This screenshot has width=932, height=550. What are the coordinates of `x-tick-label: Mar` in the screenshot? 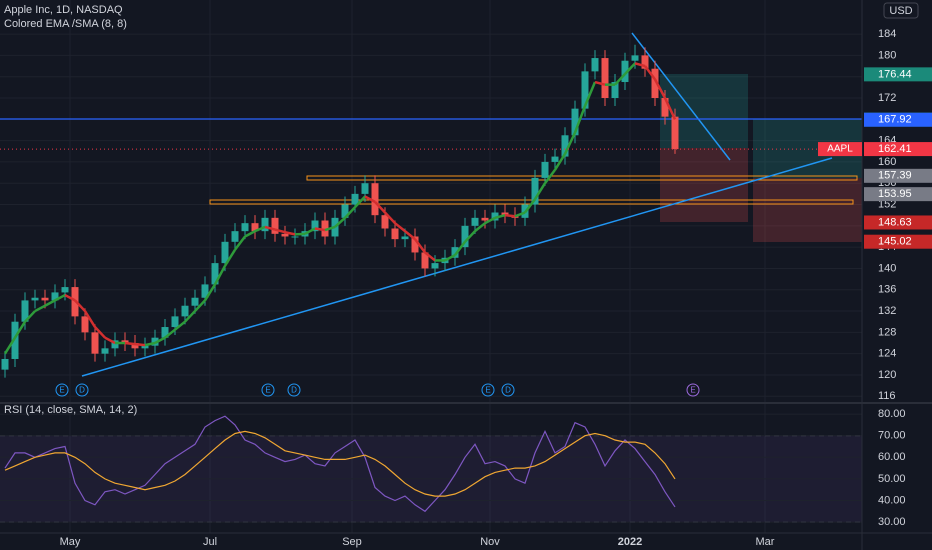 It's located at (765, 542).